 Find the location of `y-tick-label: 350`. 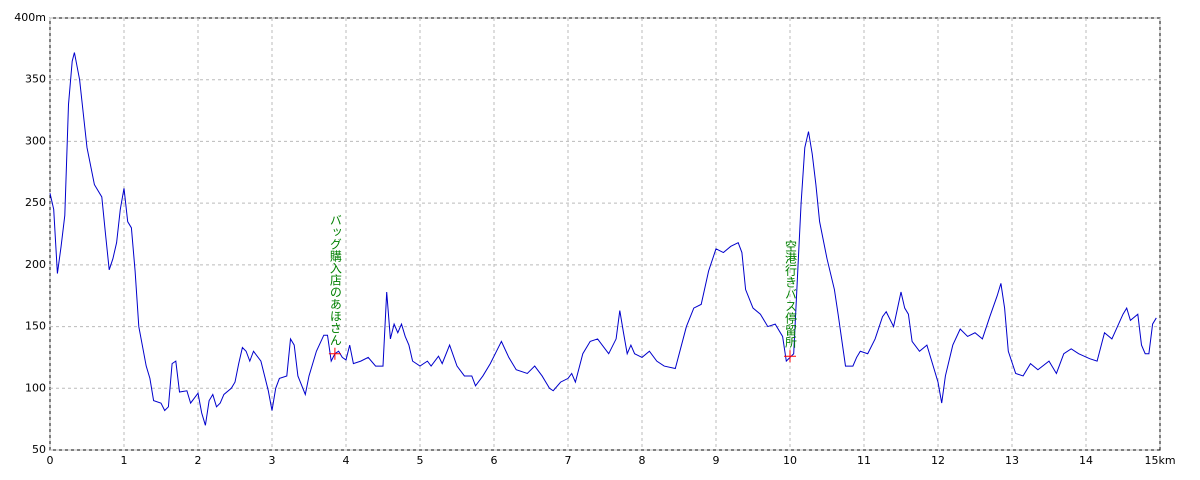

y-tick-label: 350 is located at coordinates (35, 79).